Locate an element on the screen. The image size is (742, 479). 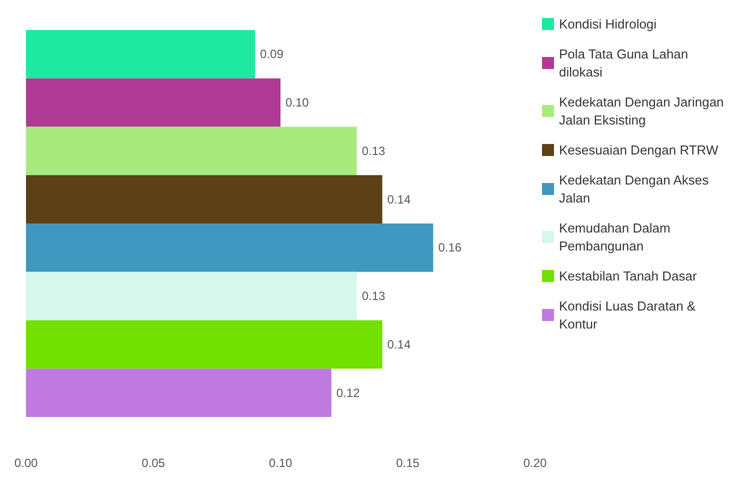
legend-label: Kestabilan Tanah Dasar is located at coordinates (628, 276).